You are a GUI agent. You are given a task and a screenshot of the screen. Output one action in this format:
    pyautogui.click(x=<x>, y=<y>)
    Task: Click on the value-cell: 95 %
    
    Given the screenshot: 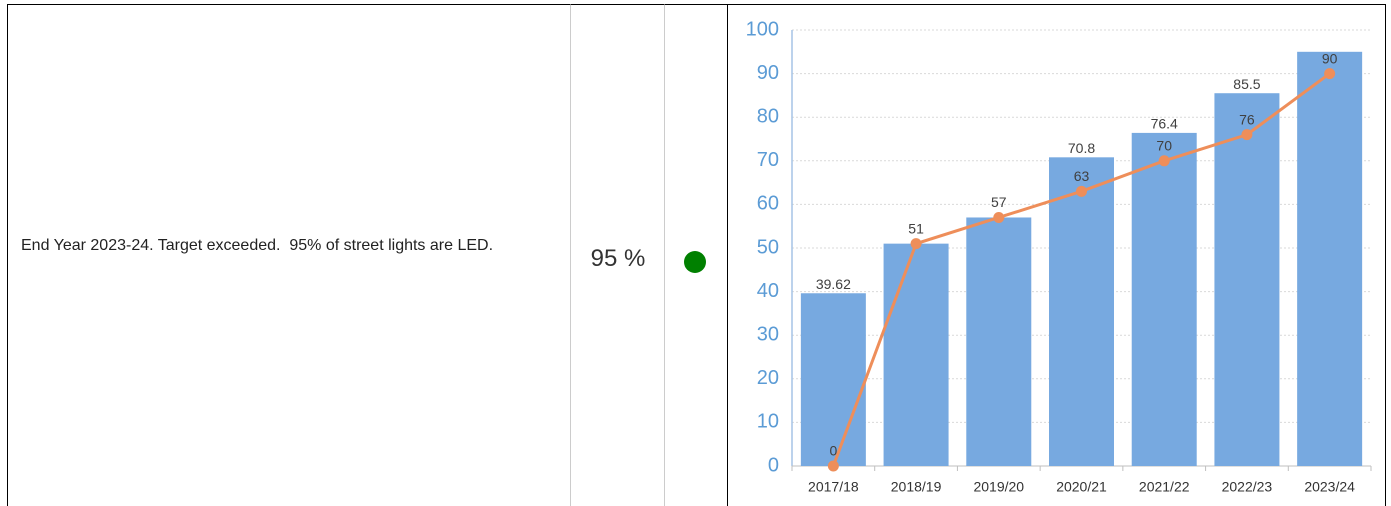 What is the action you would take?
    pyautogui.click(x=617, y=255)
    